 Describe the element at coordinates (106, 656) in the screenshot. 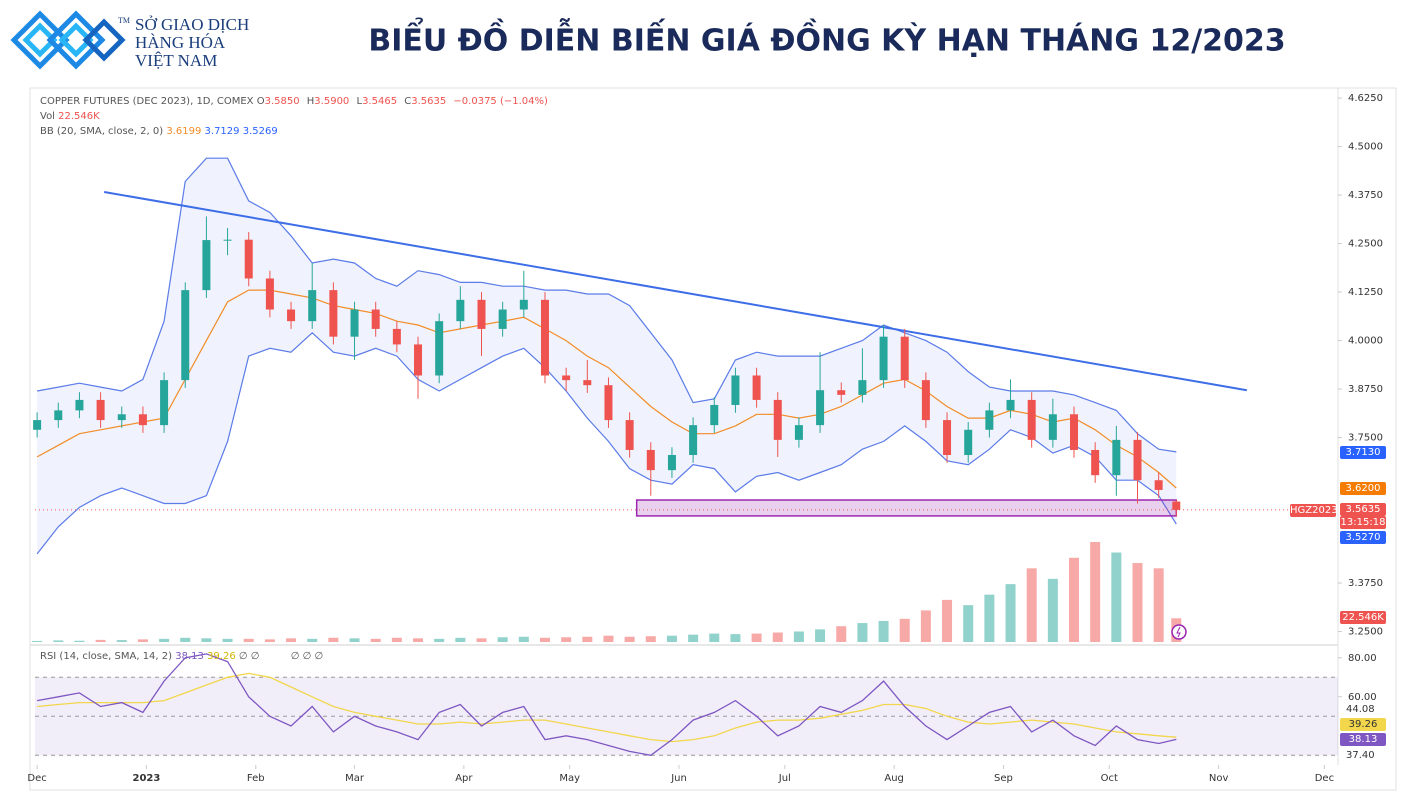

I see `rsi-label: RSI (14, close, SMA, 14, 2)` at that location.